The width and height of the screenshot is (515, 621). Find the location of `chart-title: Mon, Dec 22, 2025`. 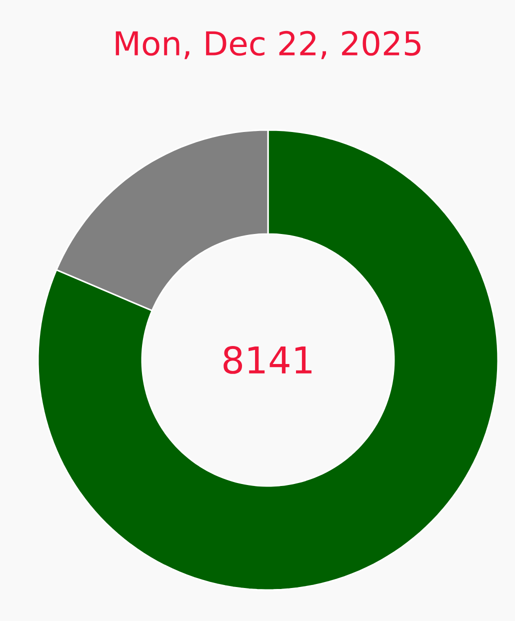

chart-title: Mon, Dec 22, 2025 is located at coordinates (268, 45).